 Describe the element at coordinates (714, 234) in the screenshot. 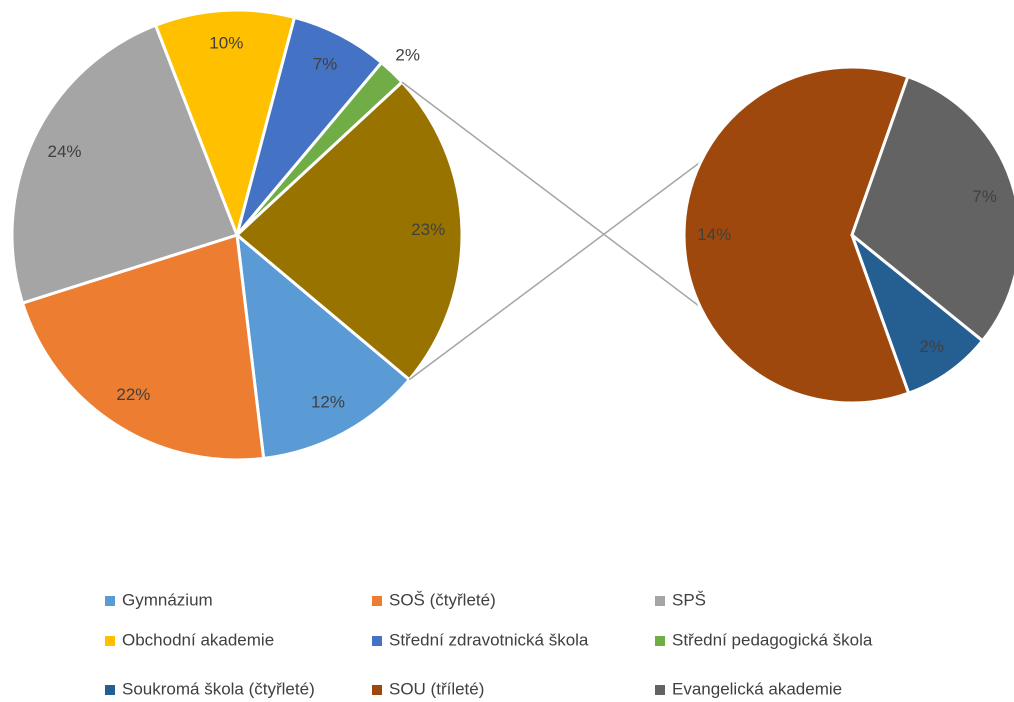

I see `data-label: 14%` at that location.